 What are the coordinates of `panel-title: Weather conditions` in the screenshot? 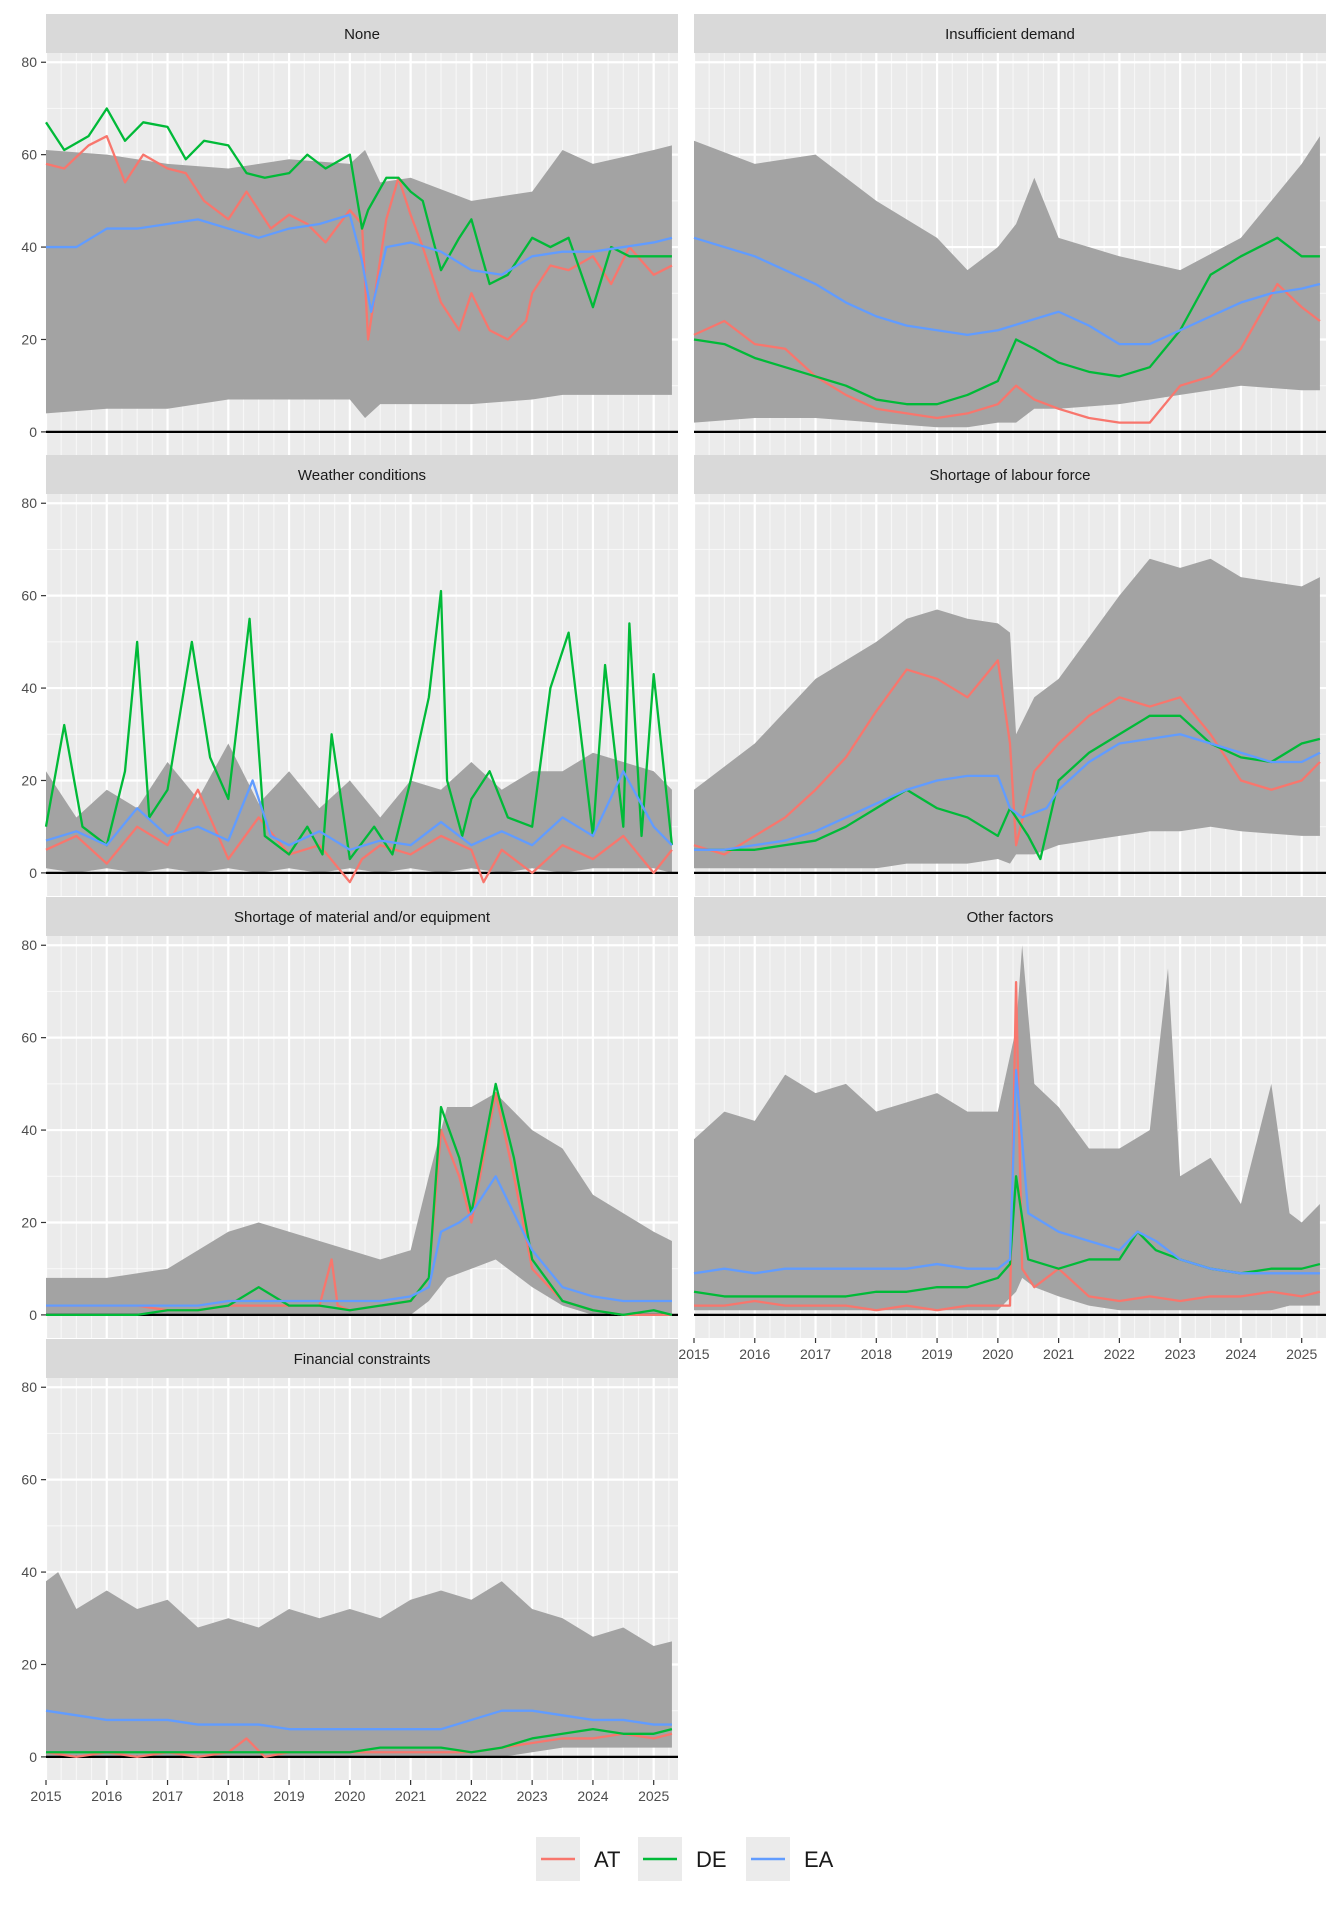 It's located at (362, 475).